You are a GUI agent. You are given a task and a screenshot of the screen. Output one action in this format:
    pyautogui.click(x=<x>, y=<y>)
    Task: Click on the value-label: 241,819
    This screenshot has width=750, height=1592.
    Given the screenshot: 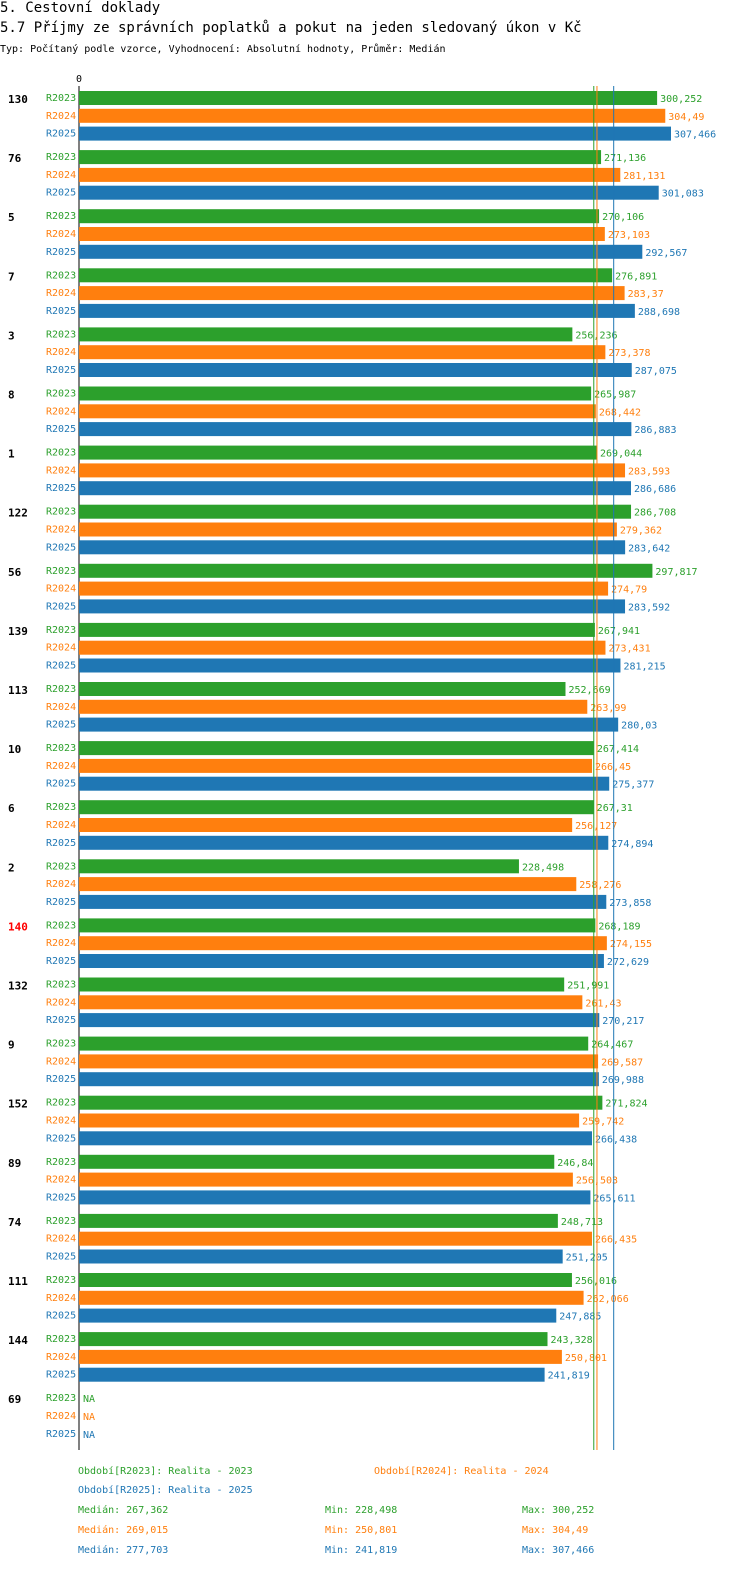 What is the action you would take?
    pyautogui.click(x=569, y=1376)
    